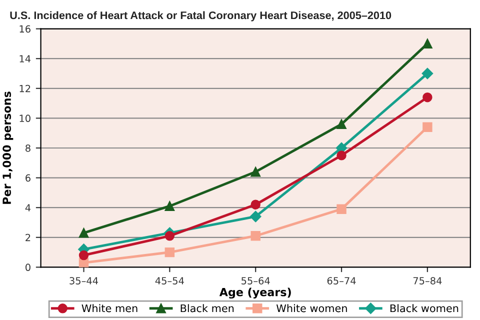 This screenshot has height=320, width=480. Describe the element at coordinates (311, 308) in the screenshot. I see `legend-label: White women` at that location.